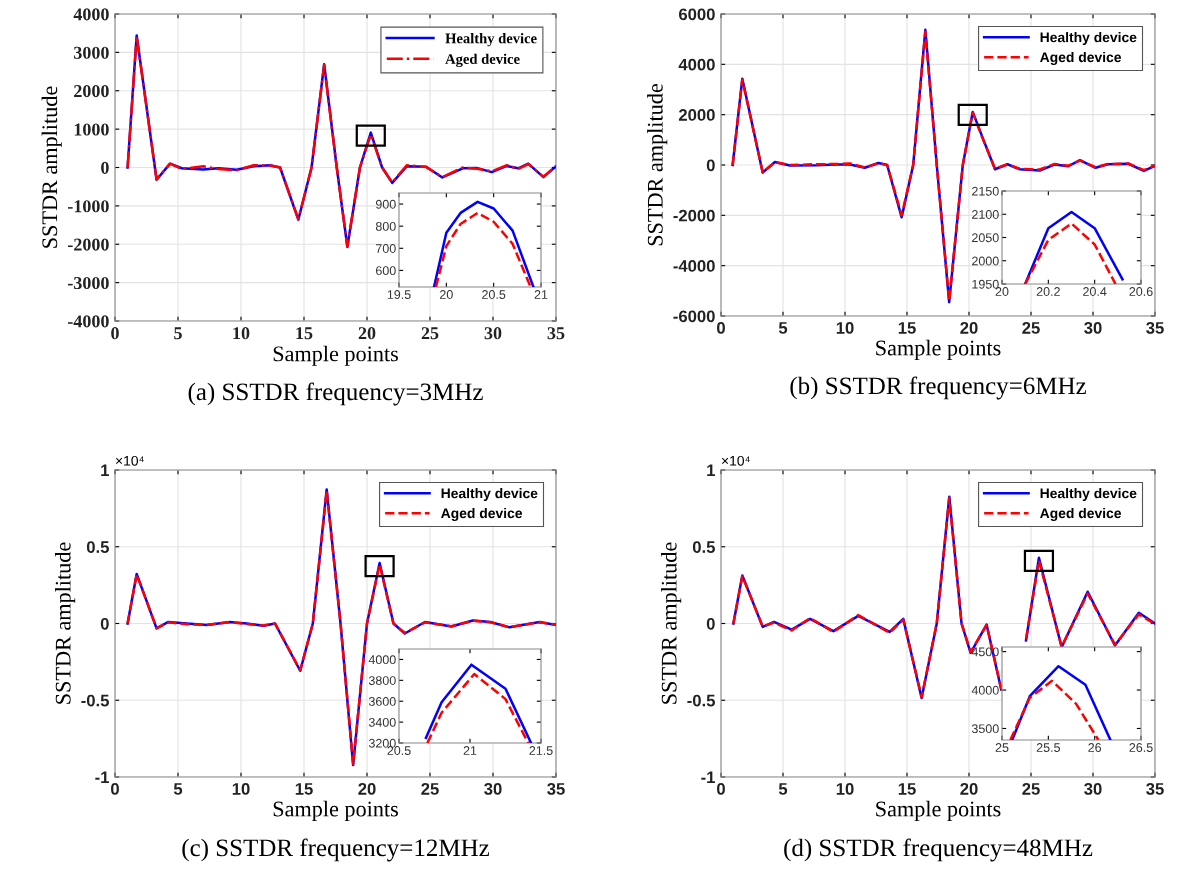 Image resolution: width=1182 pixels, height=884 pixels. What do you see at coordinates (1095, 291) in the screenshot?
I see `x-tick-label: 20.4` at bounding box center [1095, 291].